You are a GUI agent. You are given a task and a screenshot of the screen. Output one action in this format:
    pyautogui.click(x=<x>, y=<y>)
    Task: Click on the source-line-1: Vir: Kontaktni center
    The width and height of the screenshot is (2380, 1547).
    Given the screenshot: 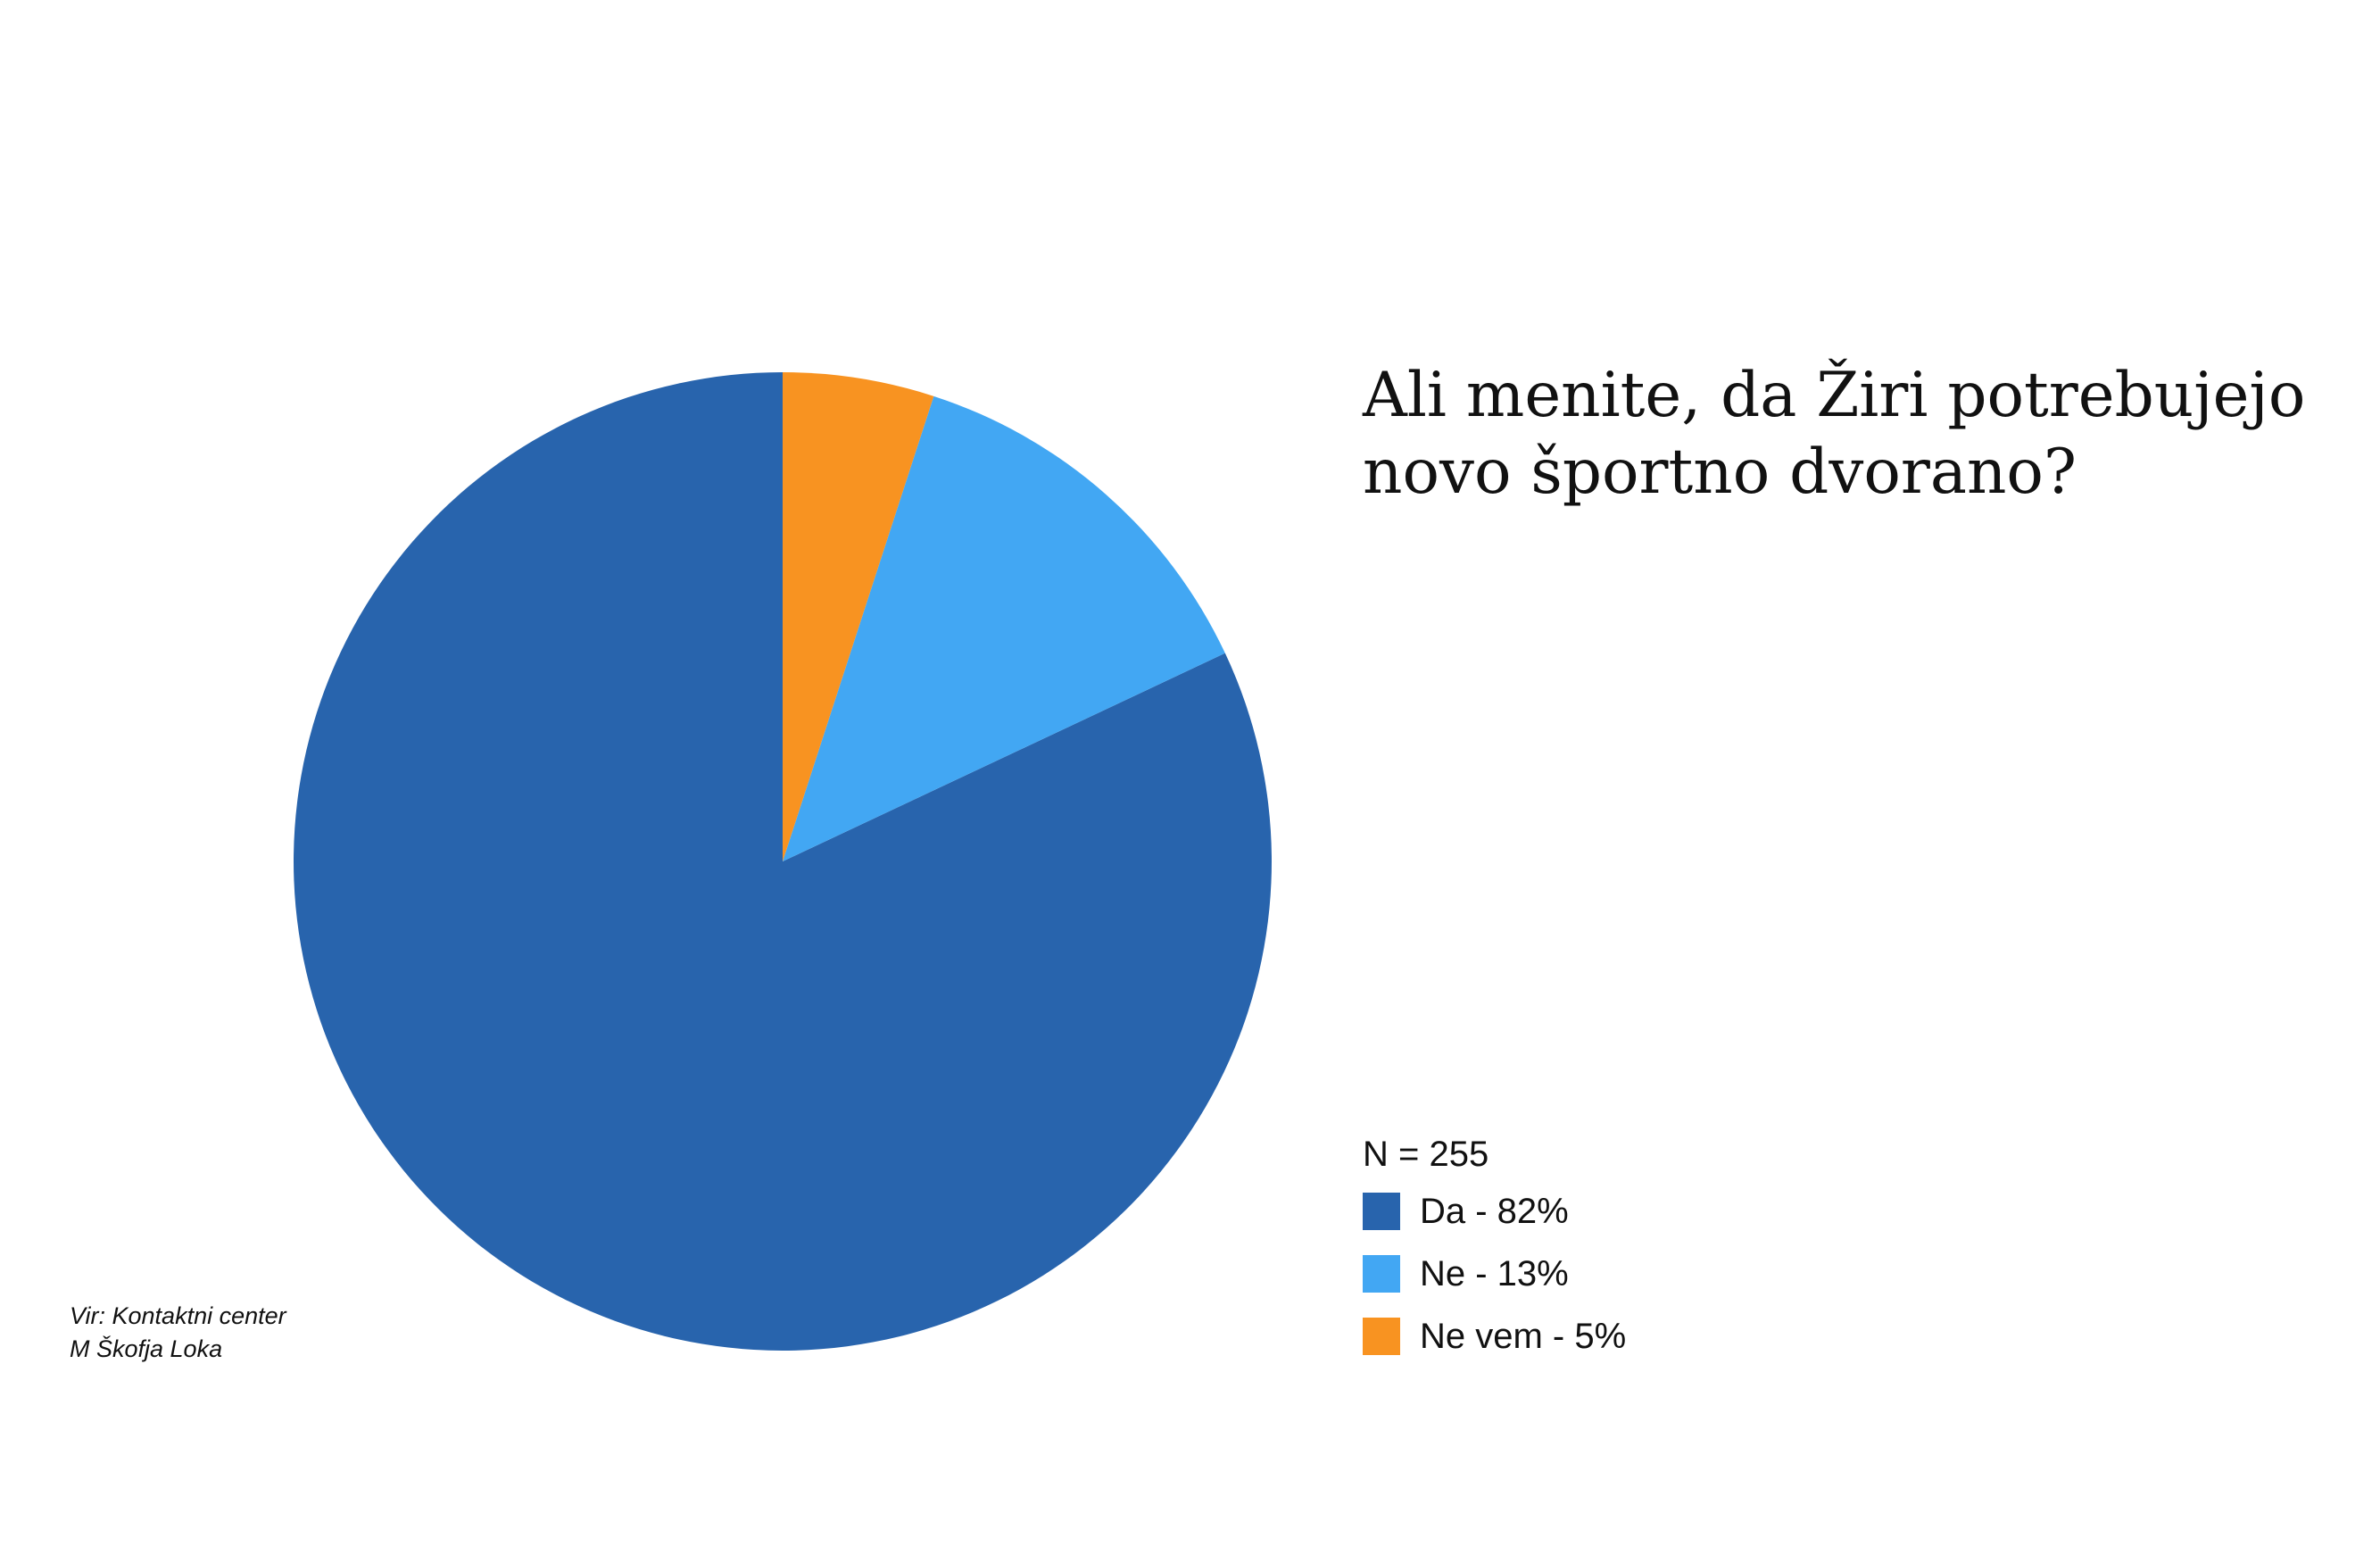 What is the action you would take?
    pyautogui.click(x=178, y=1316)
    